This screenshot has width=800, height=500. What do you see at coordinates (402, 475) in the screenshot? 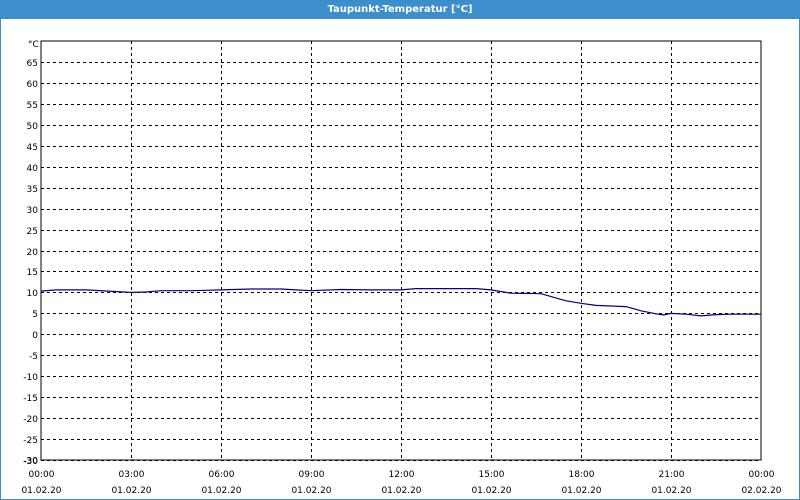
I see `x-tick-time-label: 12:00` at bounding box center [402, 475].